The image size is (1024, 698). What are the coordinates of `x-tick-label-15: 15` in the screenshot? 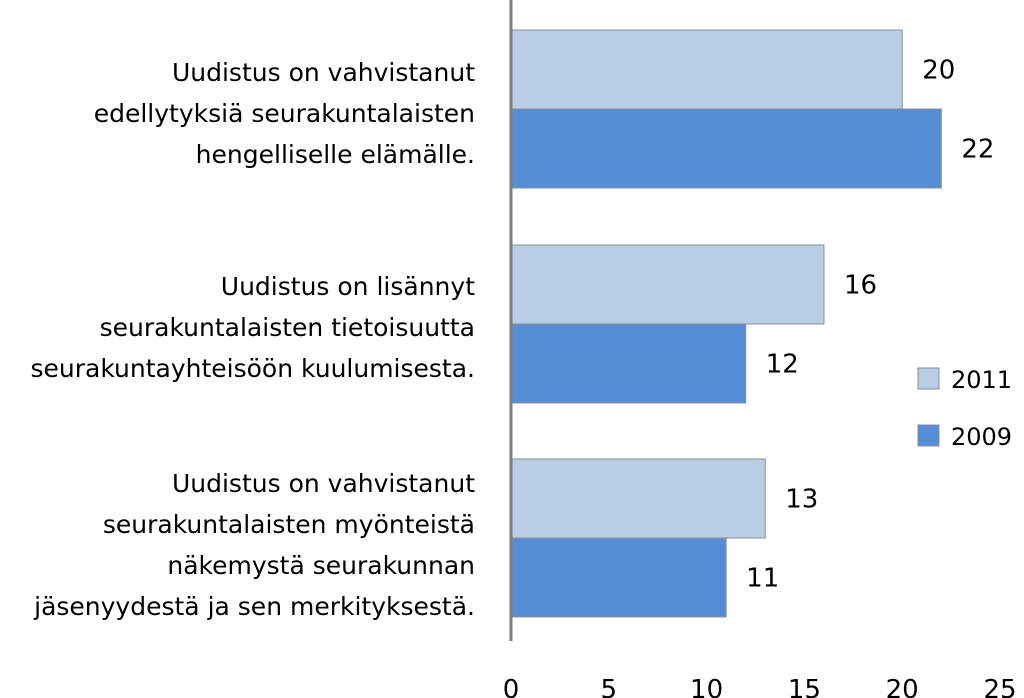 It's located at (804, 686).